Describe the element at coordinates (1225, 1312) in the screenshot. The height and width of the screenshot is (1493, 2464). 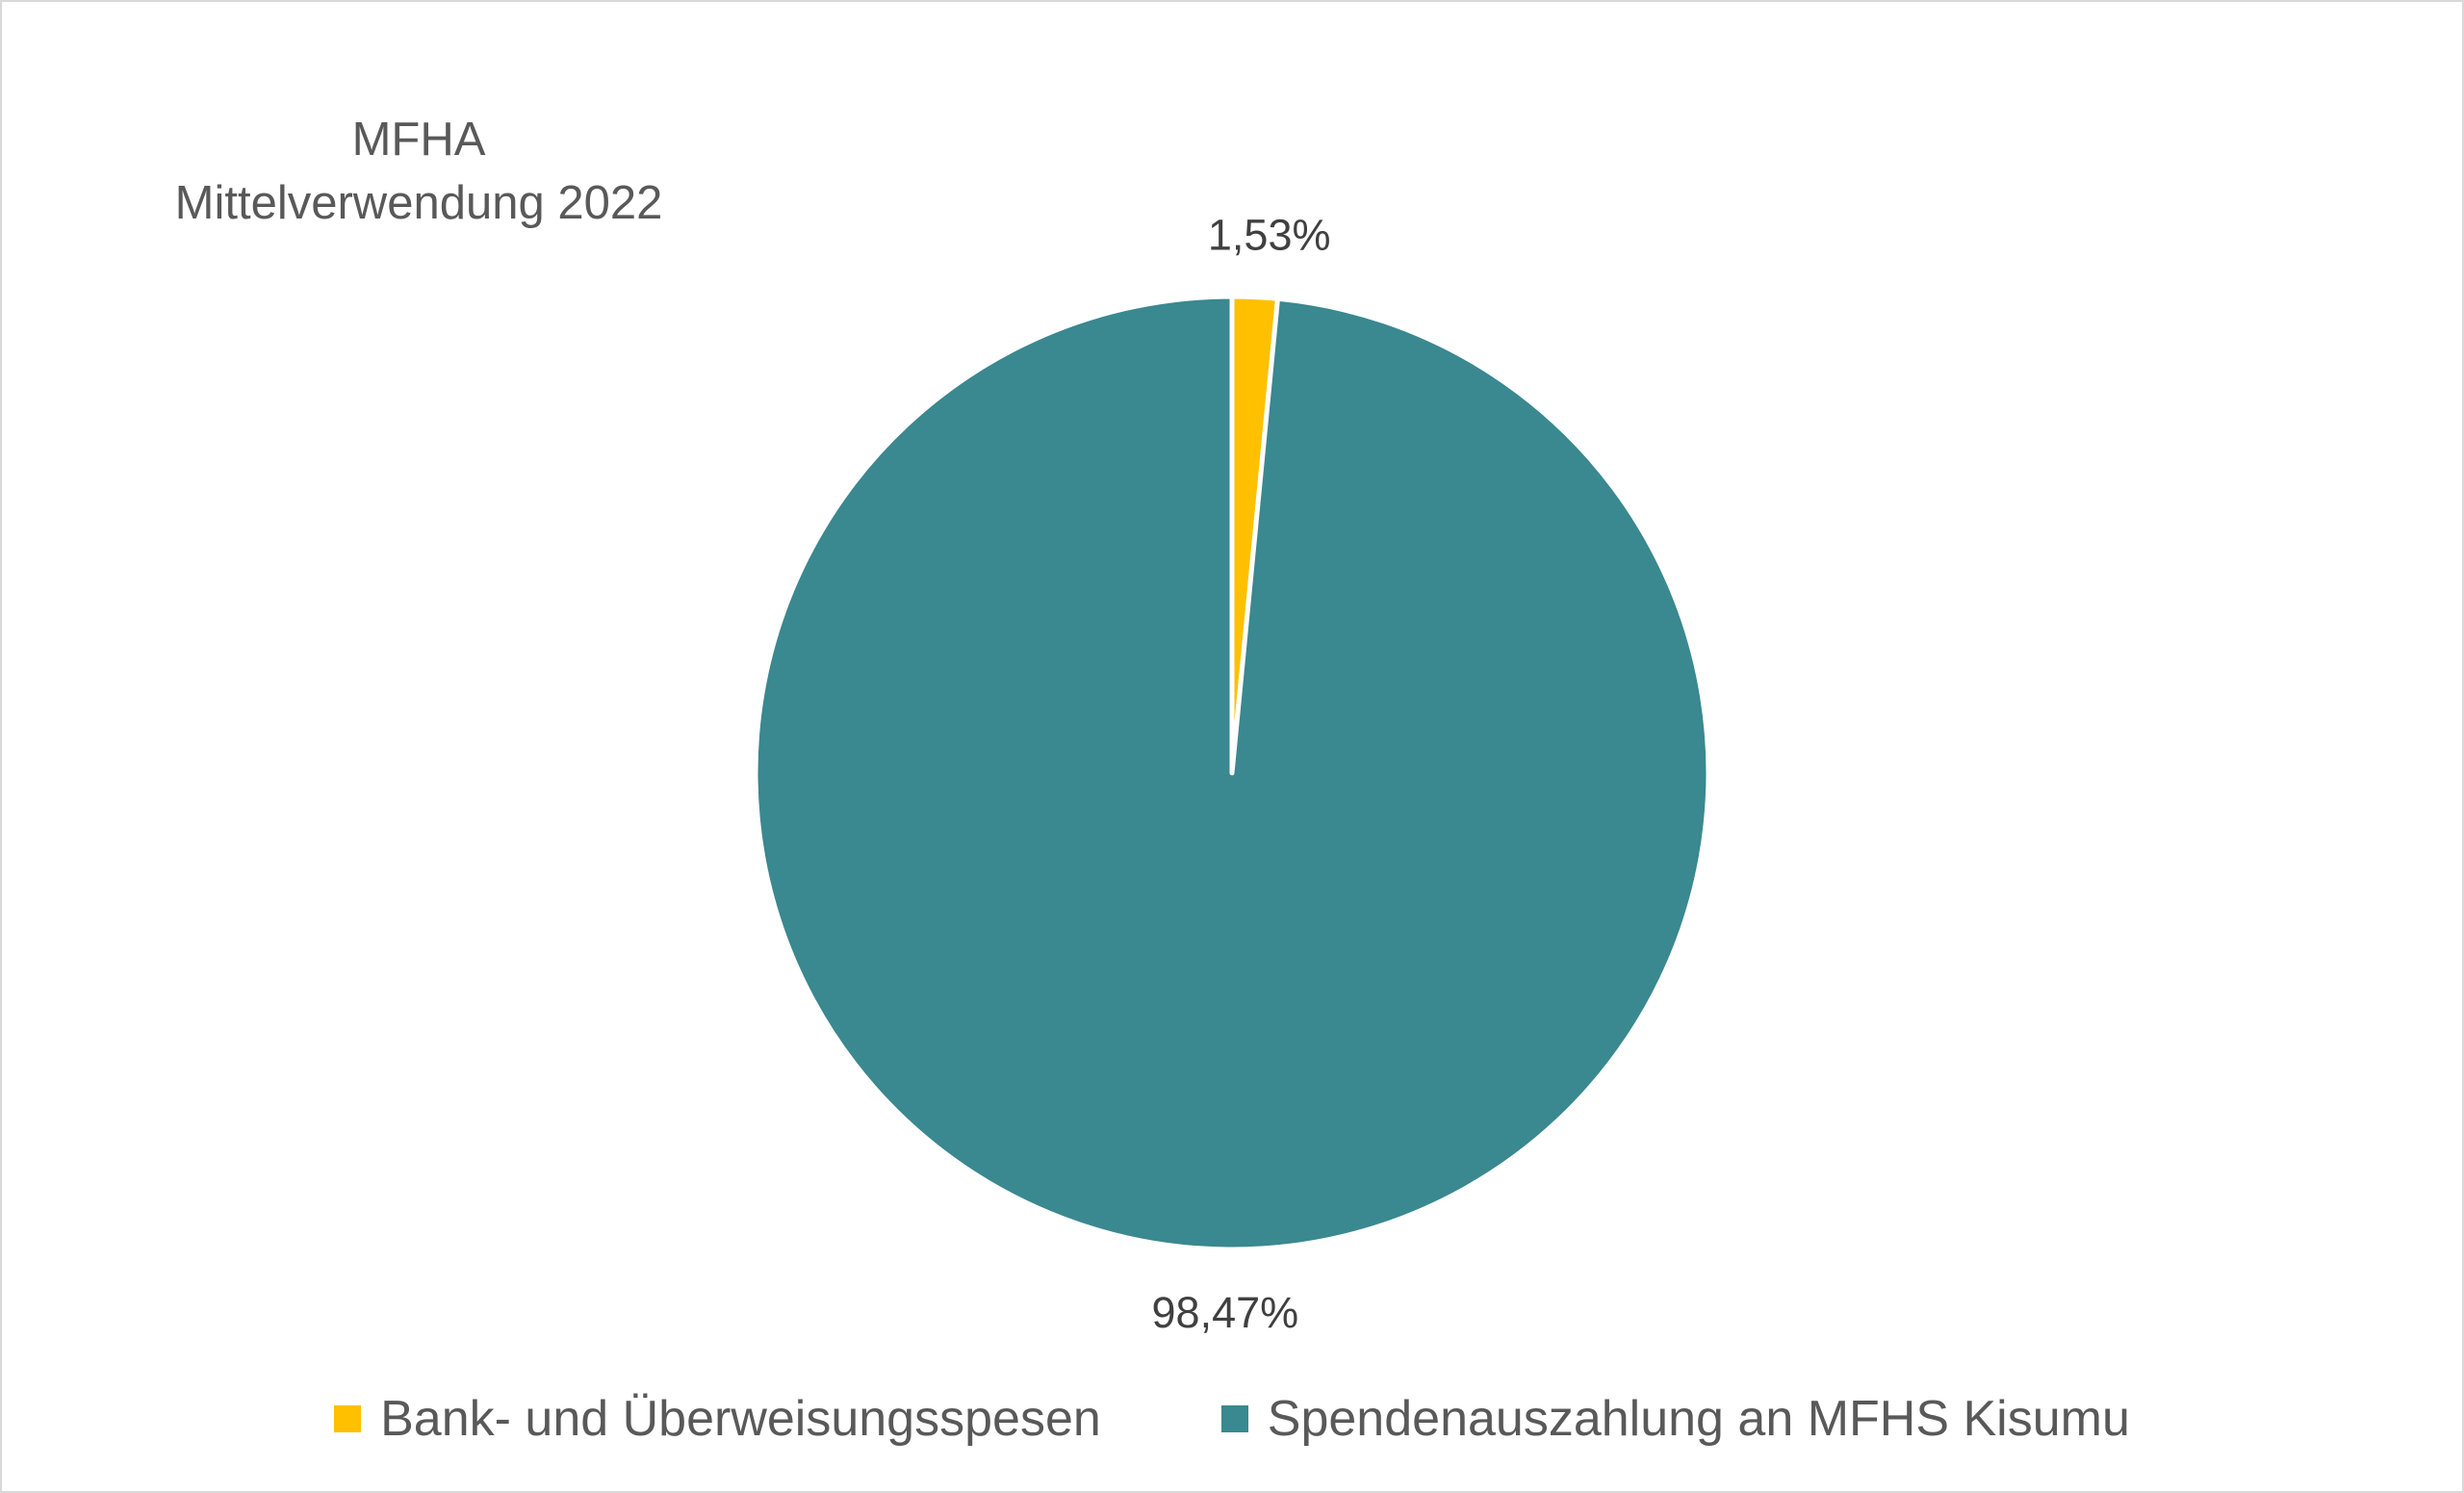
I see `data-label-donation-payout: 98,47%` at that location.